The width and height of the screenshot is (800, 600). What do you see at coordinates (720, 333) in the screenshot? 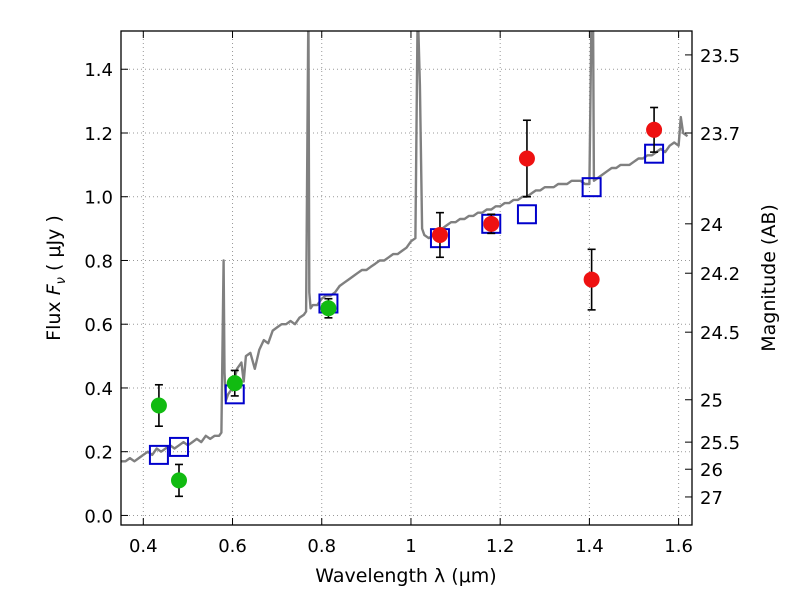
I see `right-tick-label: 24.5` at bounding box center [720, 333].